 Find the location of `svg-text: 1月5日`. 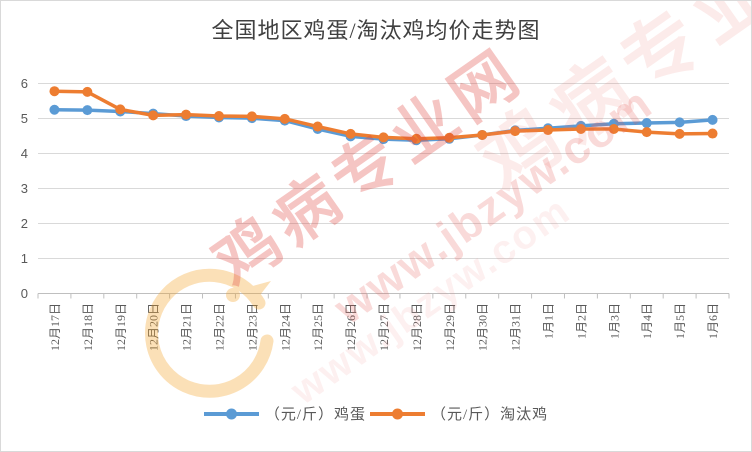

svg-text: 1月5日 is located at coordinates (680, 321).